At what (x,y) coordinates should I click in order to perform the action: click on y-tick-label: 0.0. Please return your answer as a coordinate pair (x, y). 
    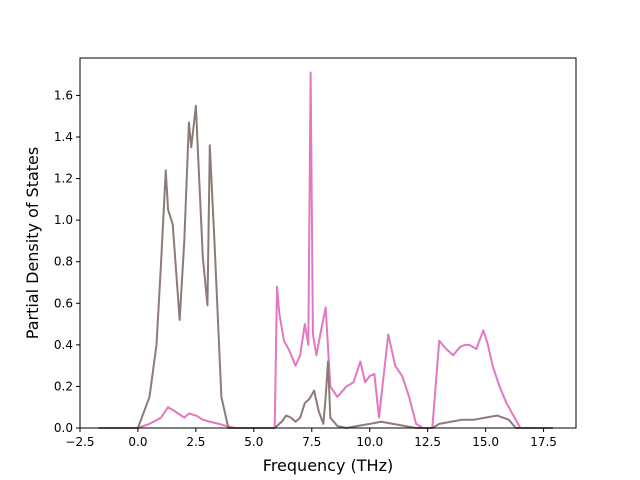
    Looking at the image, I should click on (63, 428).